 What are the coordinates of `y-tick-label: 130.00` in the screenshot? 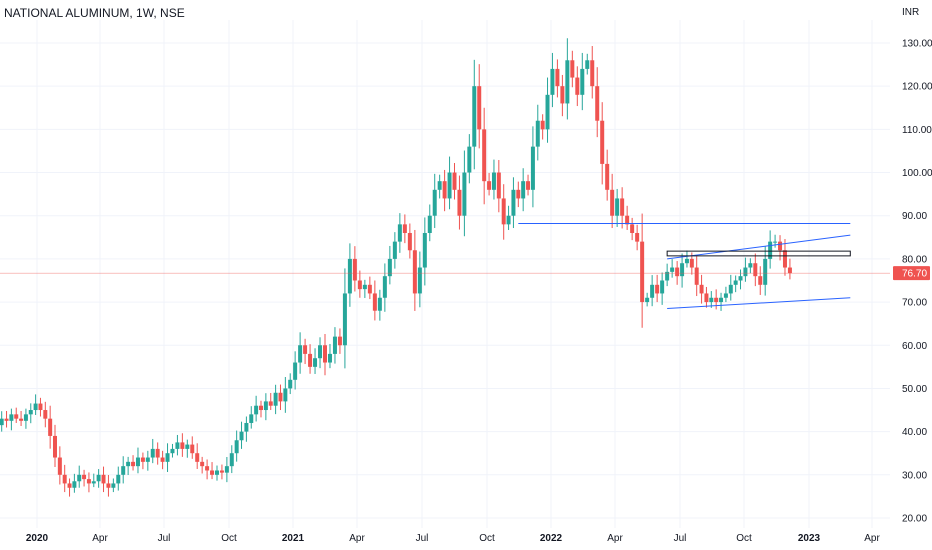 It's located at (917, 44).